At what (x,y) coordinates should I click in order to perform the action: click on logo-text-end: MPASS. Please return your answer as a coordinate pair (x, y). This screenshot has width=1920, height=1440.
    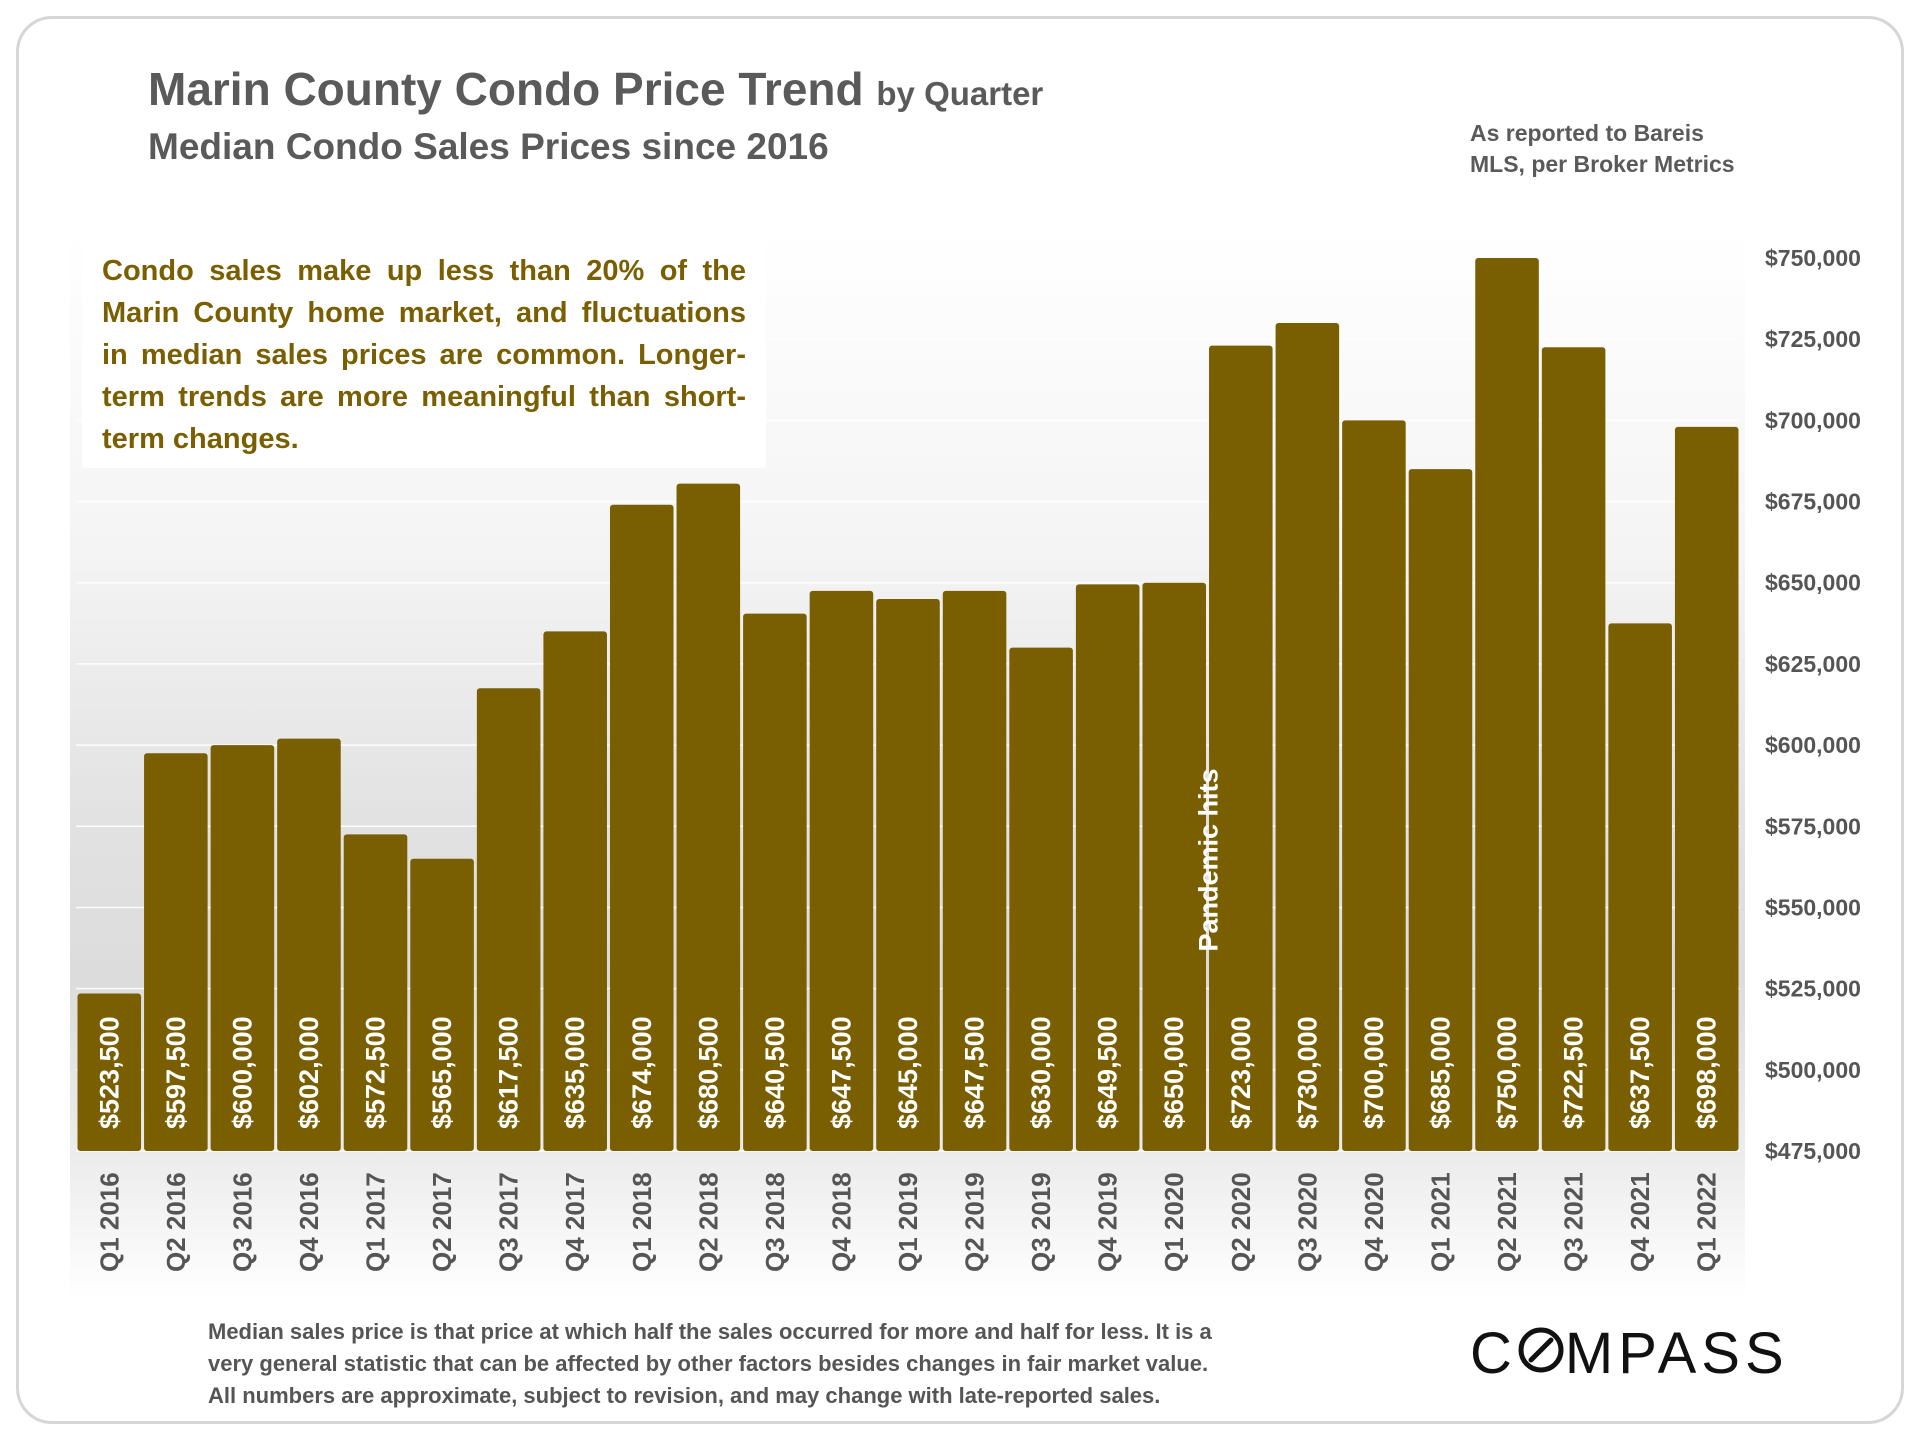
    Looking at the image, I should click on (1676, 1353).